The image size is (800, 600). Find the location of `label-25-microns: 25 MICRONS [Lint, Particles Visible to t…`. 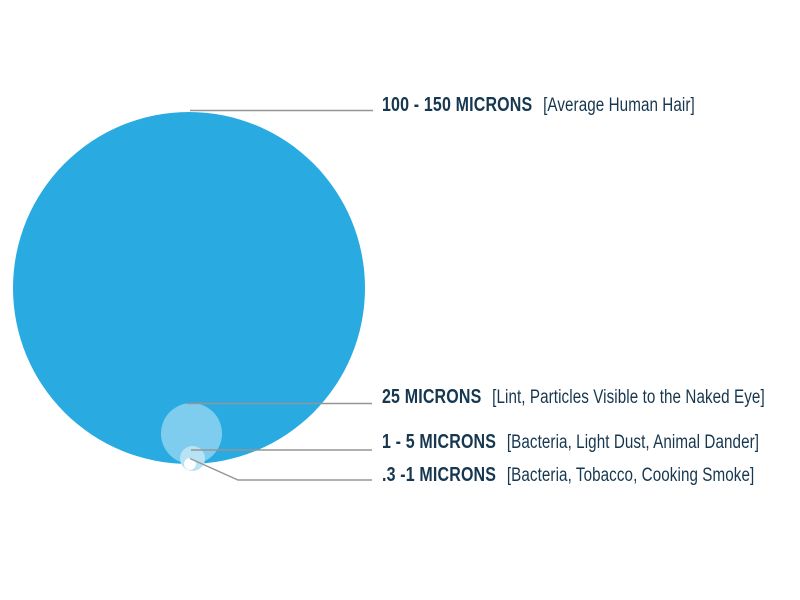

label-25-microns: 25 MICRONS [Lint, Particles Visible to t… is located at coordinates (573, 397).